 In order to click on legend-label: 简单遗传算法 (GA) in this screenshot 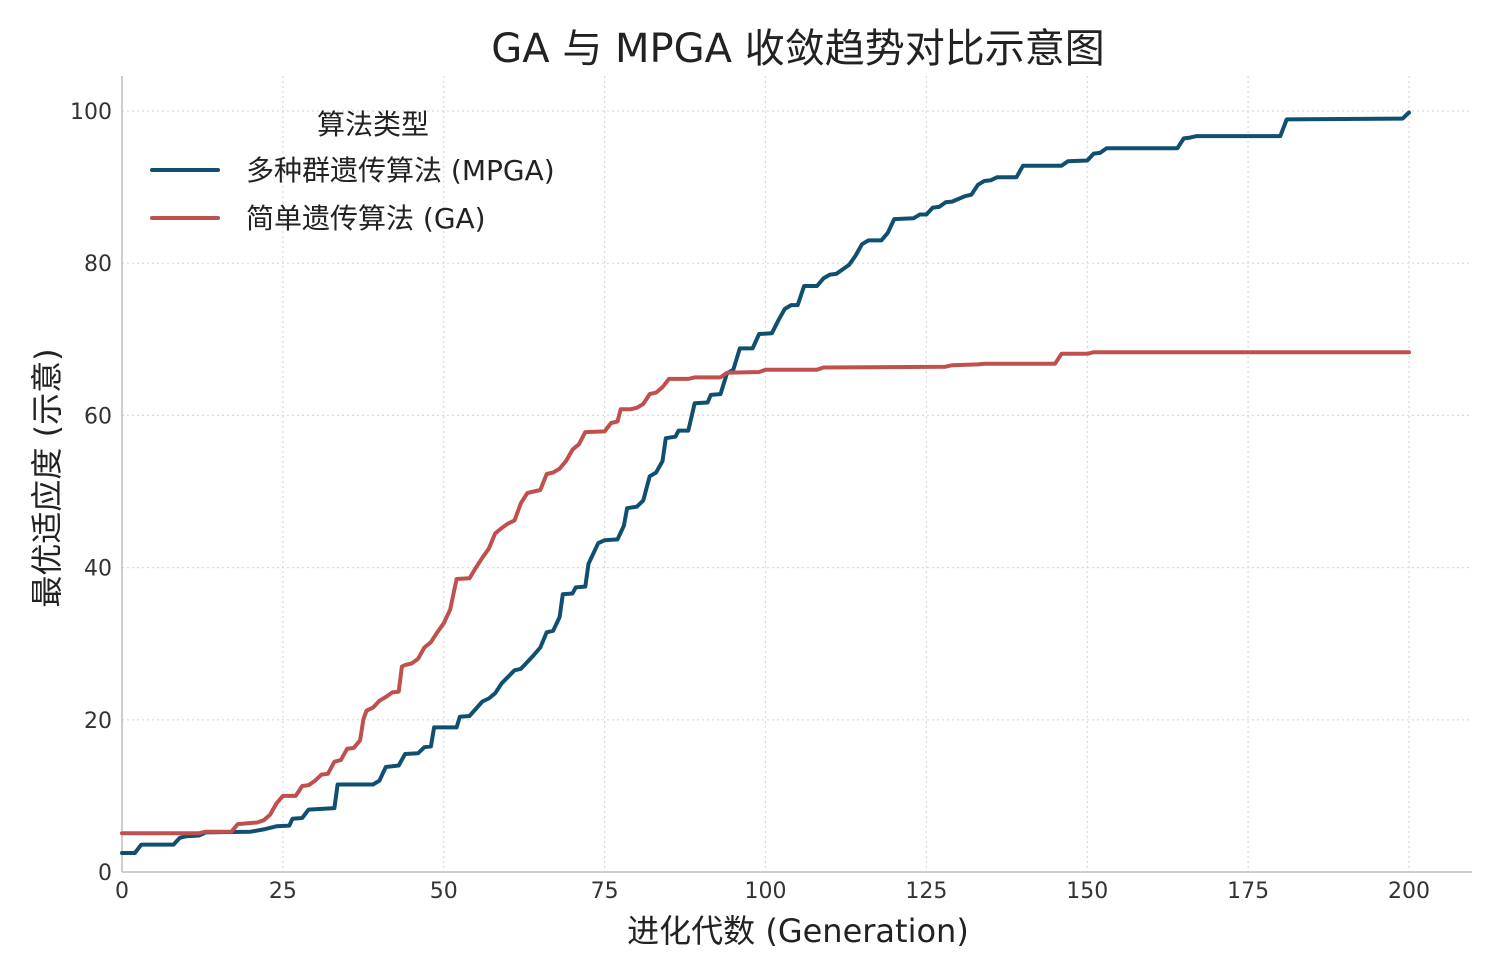, I will do `click(366, 218)`.